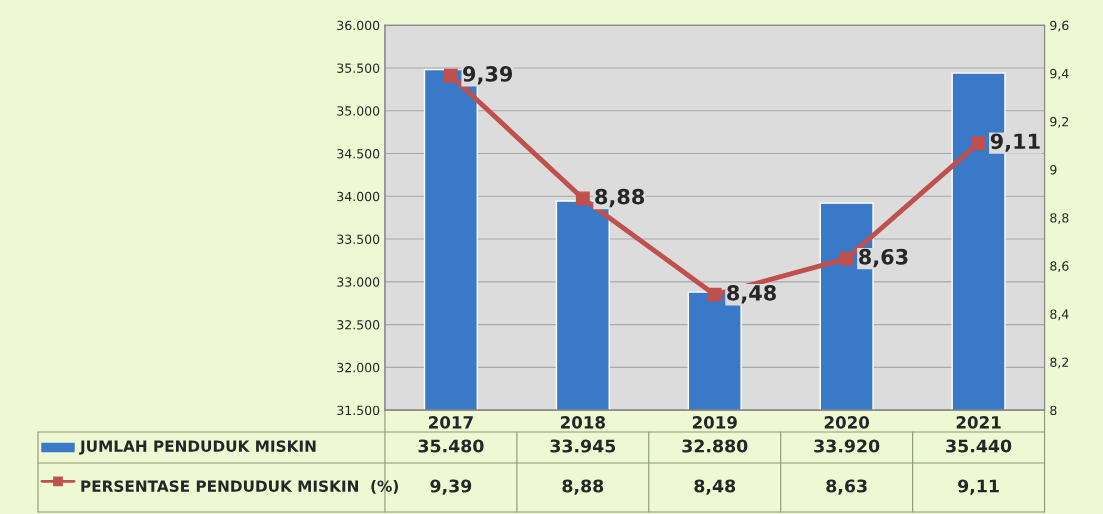 The height and width of the screenshot is (514, 1103). I want to click on data-label: 33.945, so click(583, 446).